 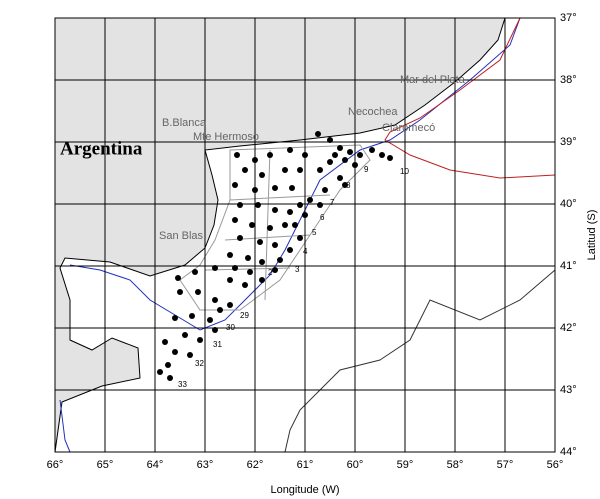 I want to click on place-label: B.Blanca, so click(x=184, y=123).